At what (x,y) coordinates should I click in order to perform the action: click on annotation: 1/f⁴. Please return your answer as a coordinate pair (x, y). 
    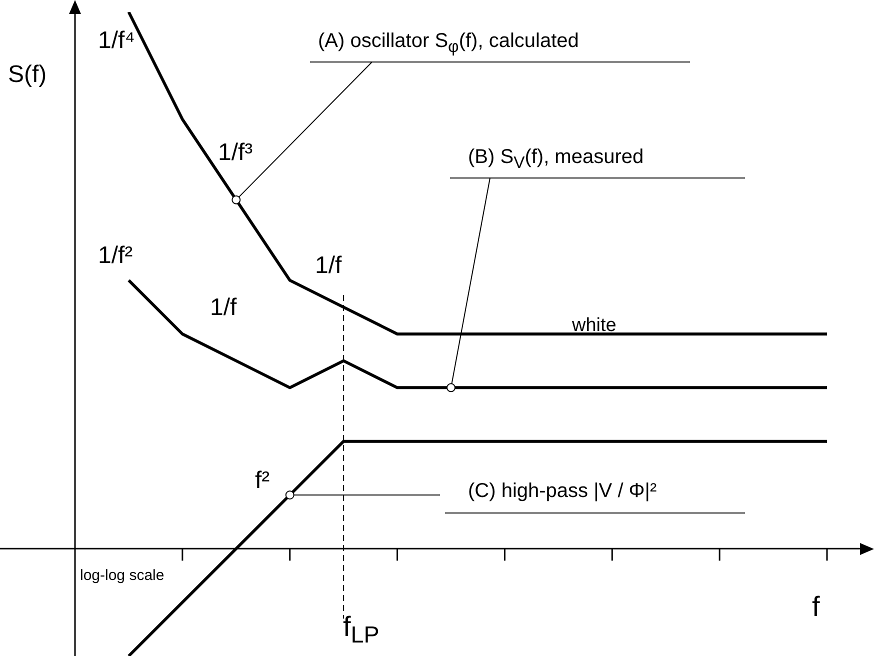
    Looking at the image, I should click on (116, 40).